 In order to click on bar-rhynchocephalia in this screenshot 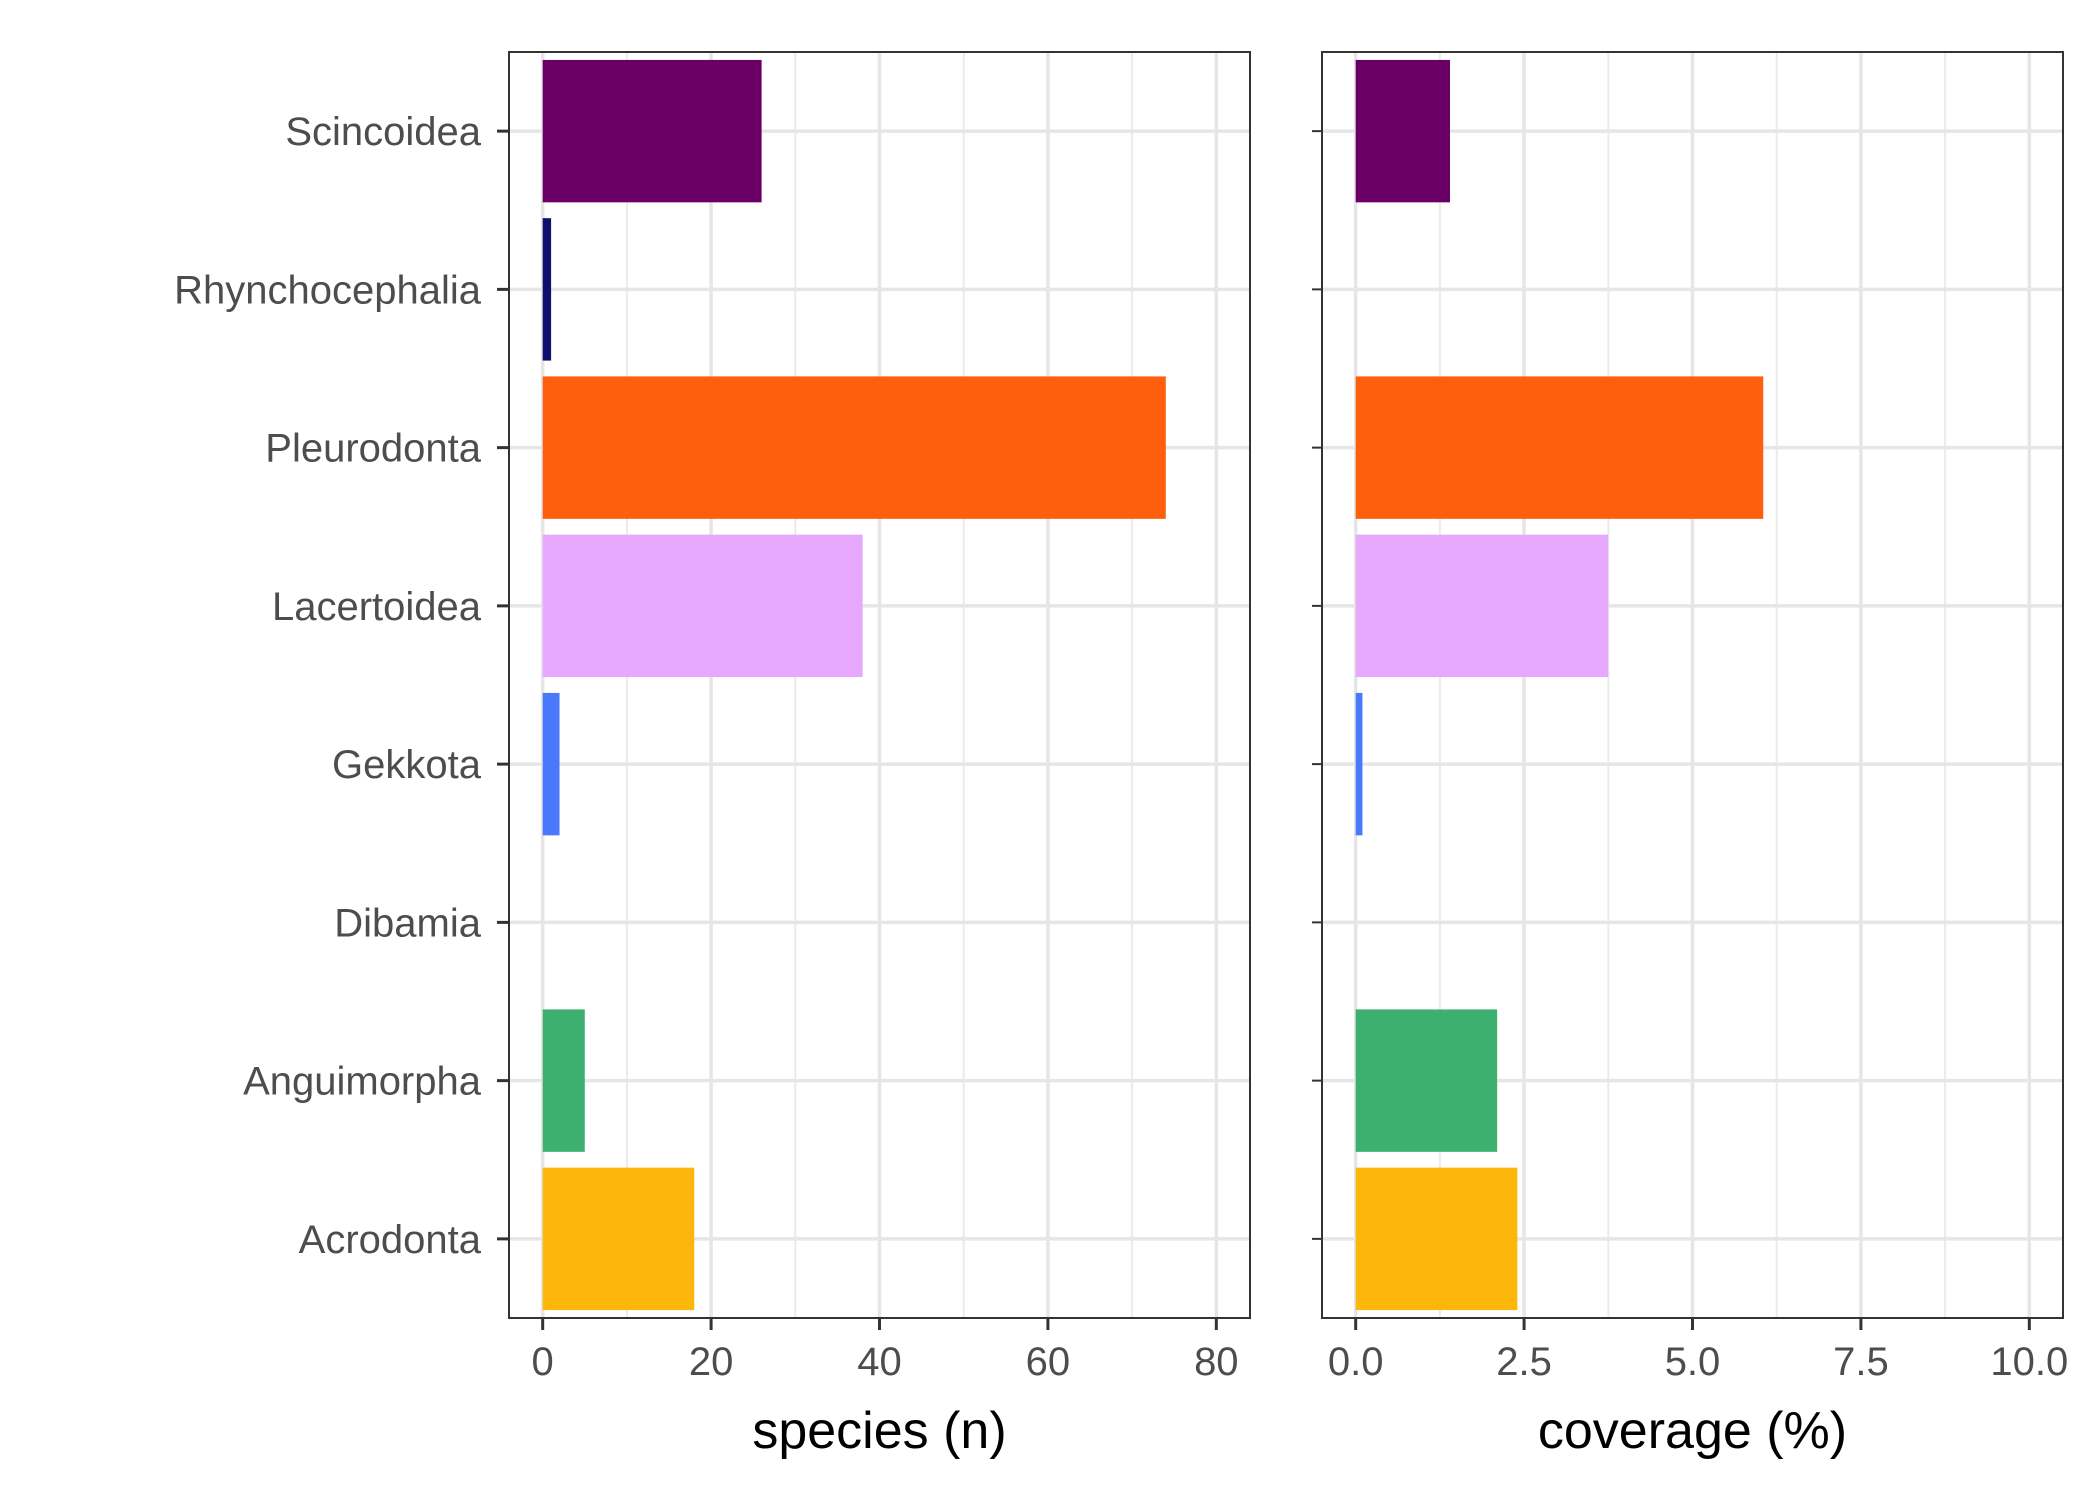, I will do `click(547, 289)`.